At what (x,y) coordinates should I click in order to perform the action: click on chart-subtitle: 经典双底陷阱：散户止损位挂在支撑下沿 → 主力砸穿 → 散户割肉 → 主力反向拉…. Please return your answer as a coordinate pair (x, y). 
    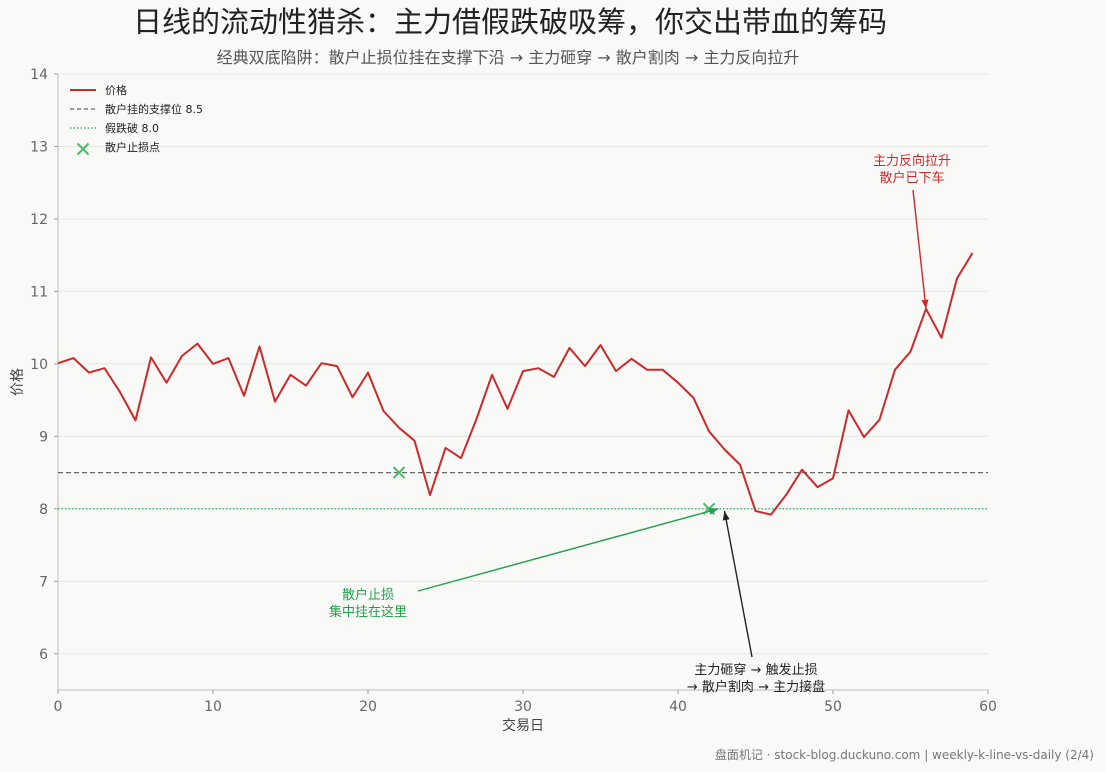
    Looking at the image, I should click on (508, 57).